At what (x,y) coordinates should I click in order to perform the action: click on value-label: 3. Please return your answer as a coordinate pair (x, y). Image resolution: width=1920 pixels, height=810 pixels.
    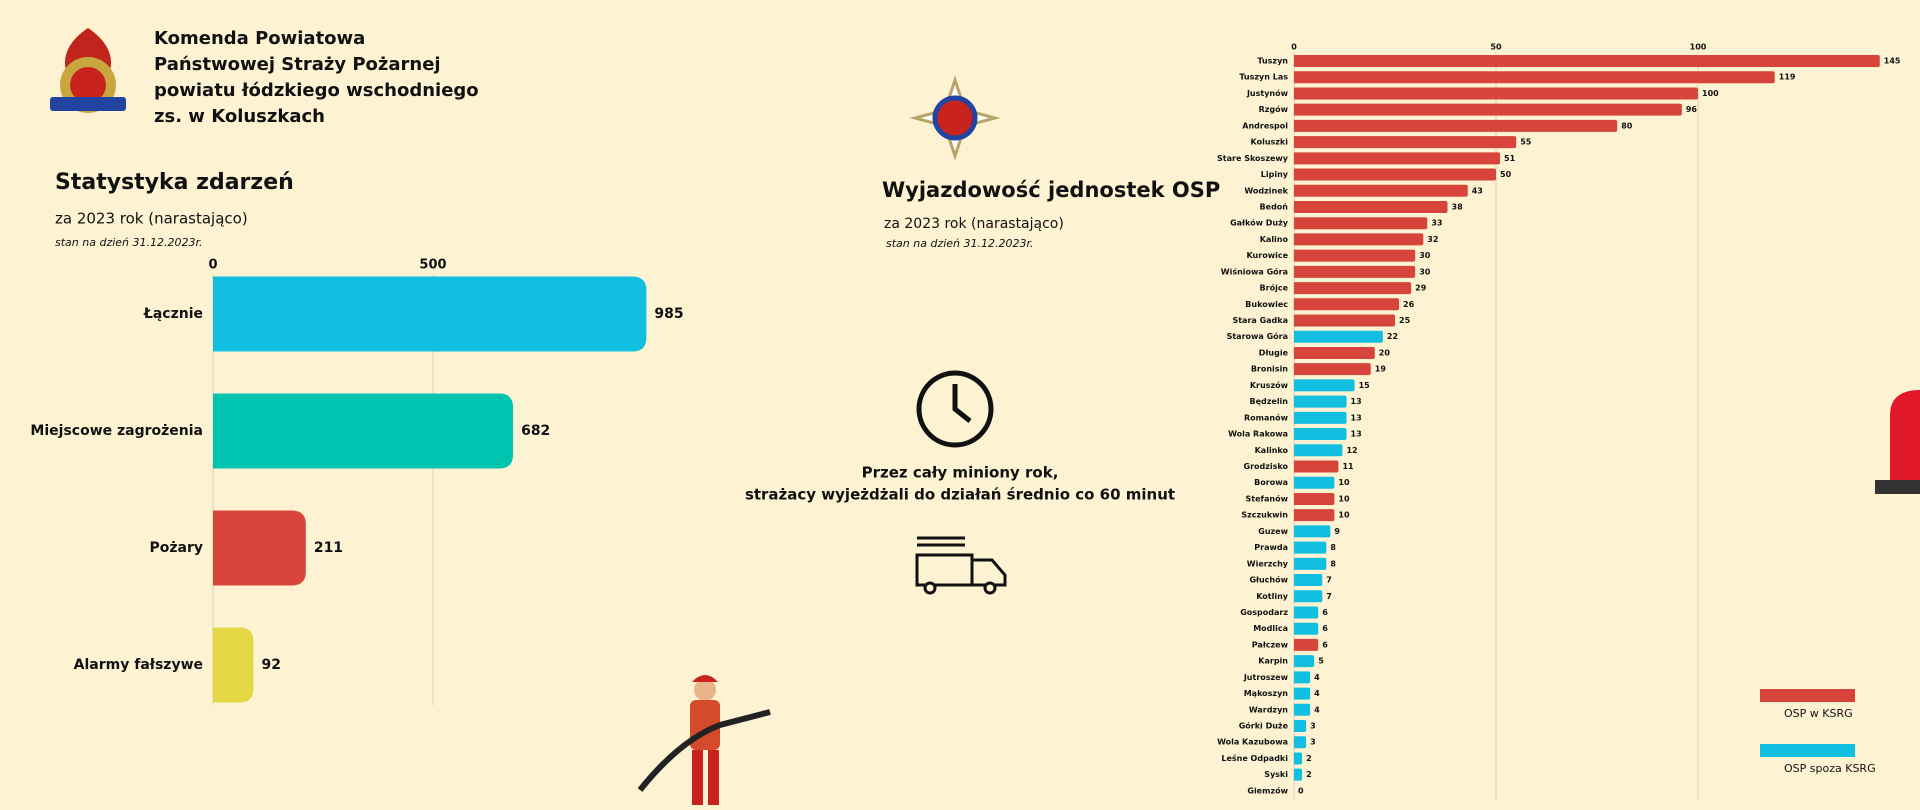
    Looking at the image, I should click on (1313, 726).